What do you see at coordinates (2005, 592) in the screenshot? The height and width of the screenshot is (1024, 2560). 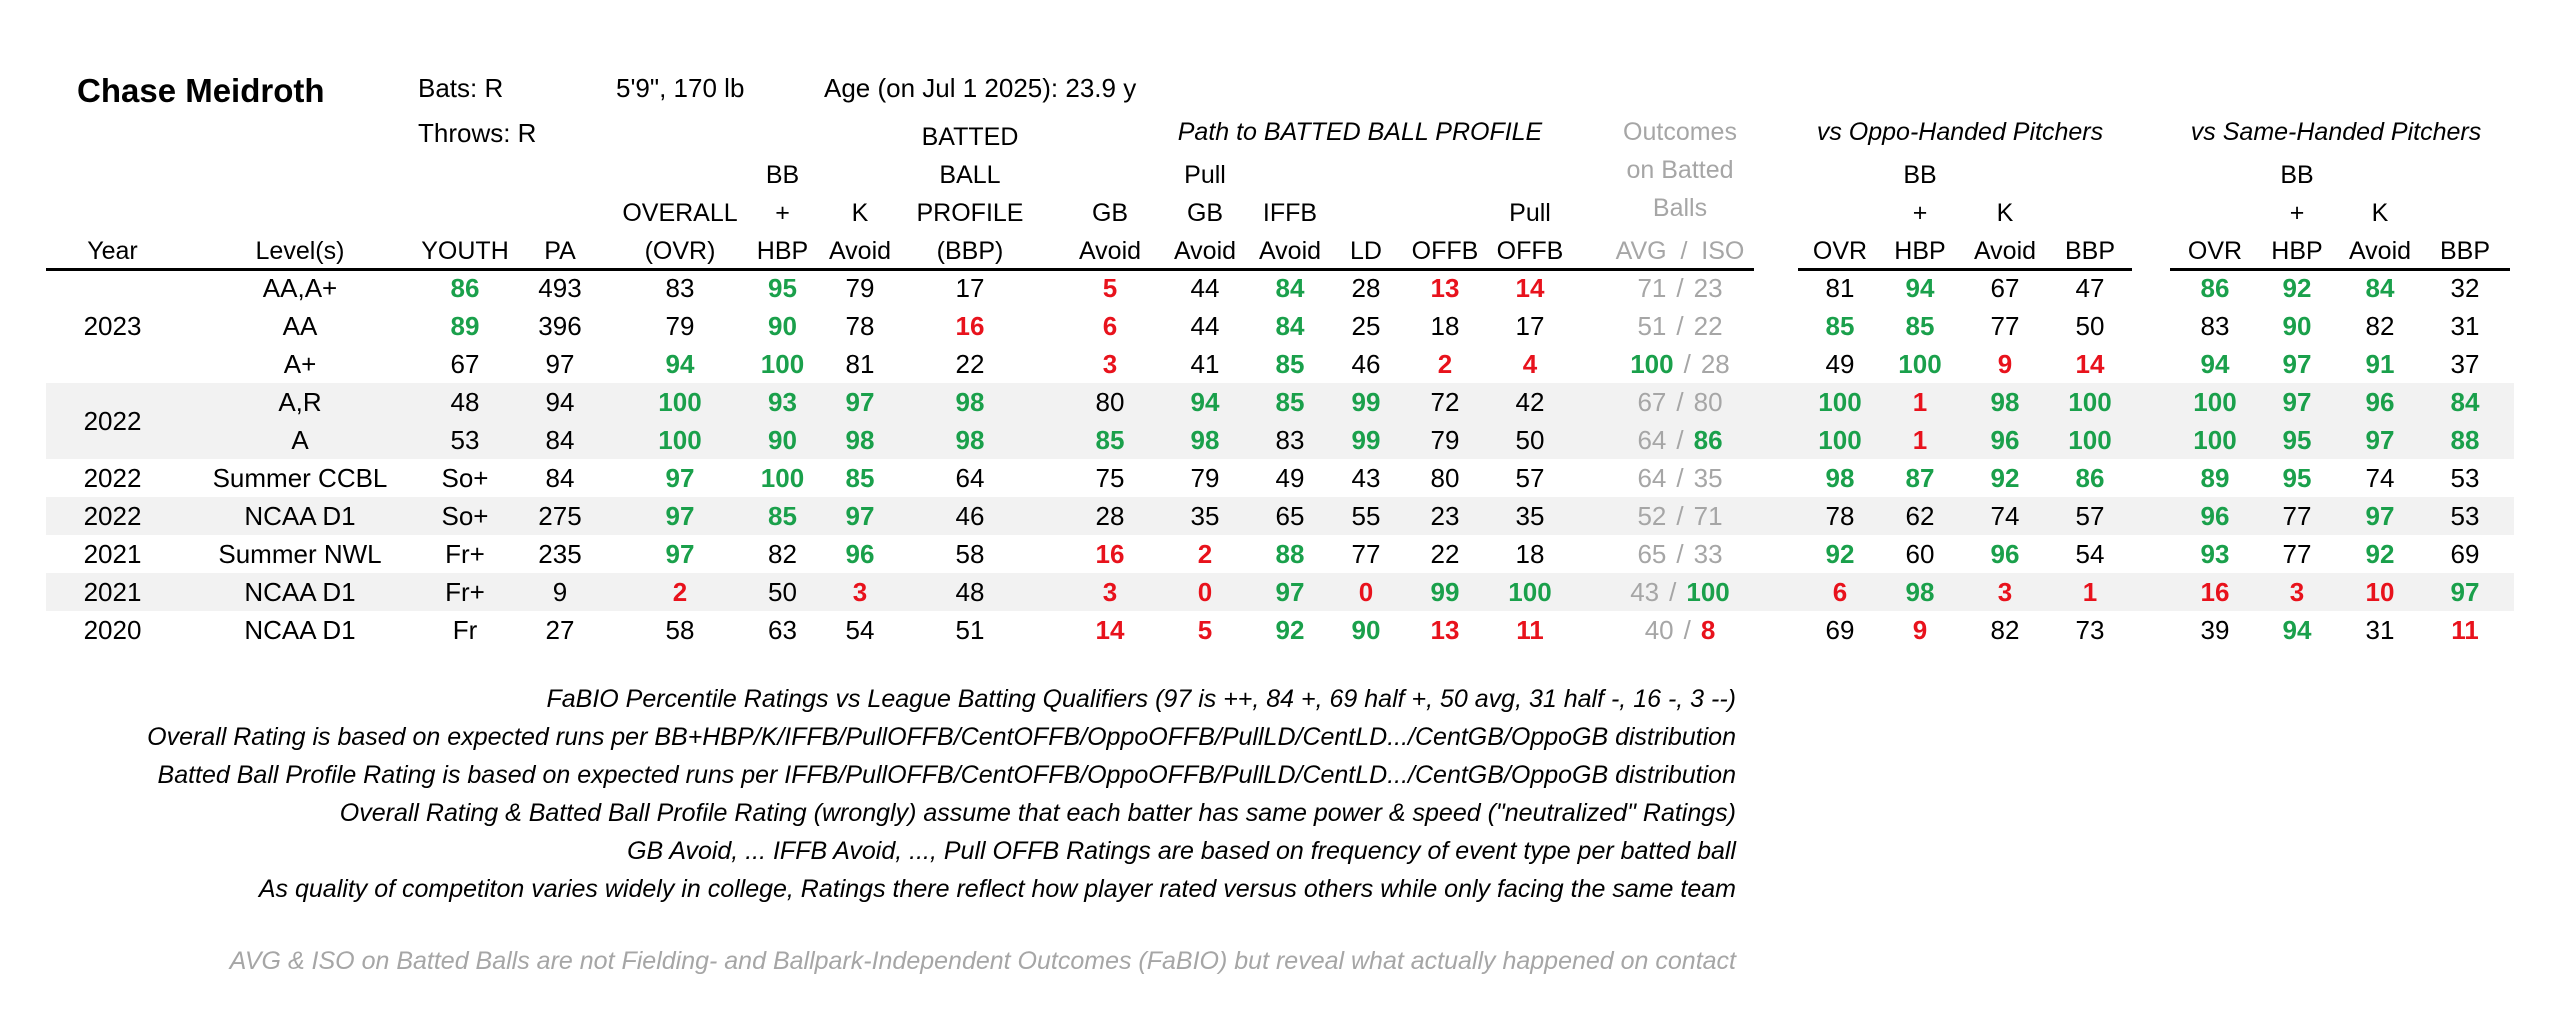 I see `cell-o-k: 3` at bounding box center [2005, 592].